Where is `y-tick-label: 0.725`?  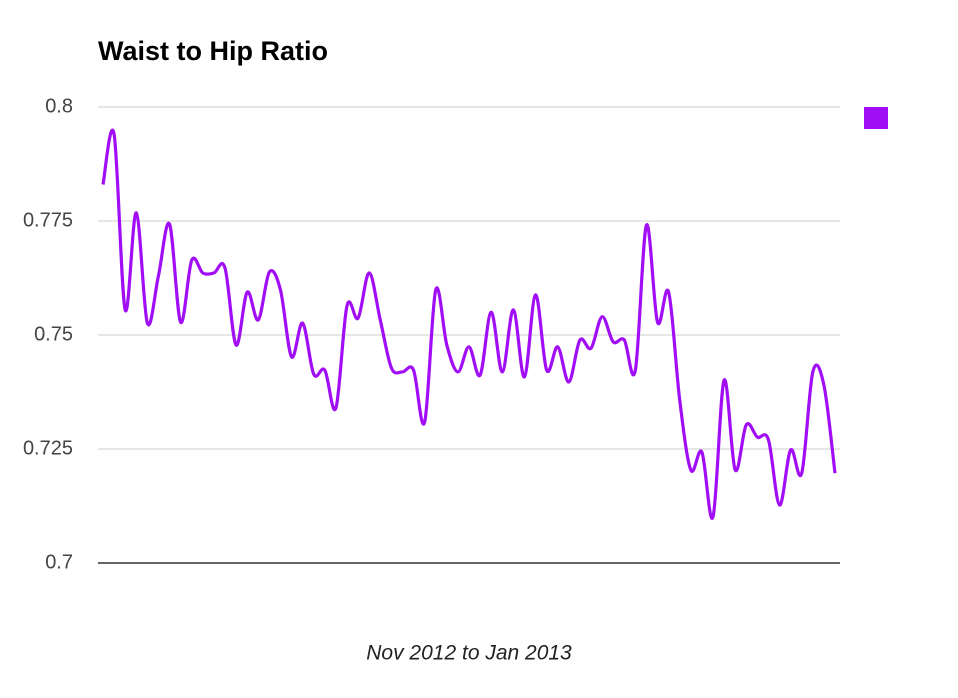 y-tick-label: 0.725 is located at coordinates (48, 448).